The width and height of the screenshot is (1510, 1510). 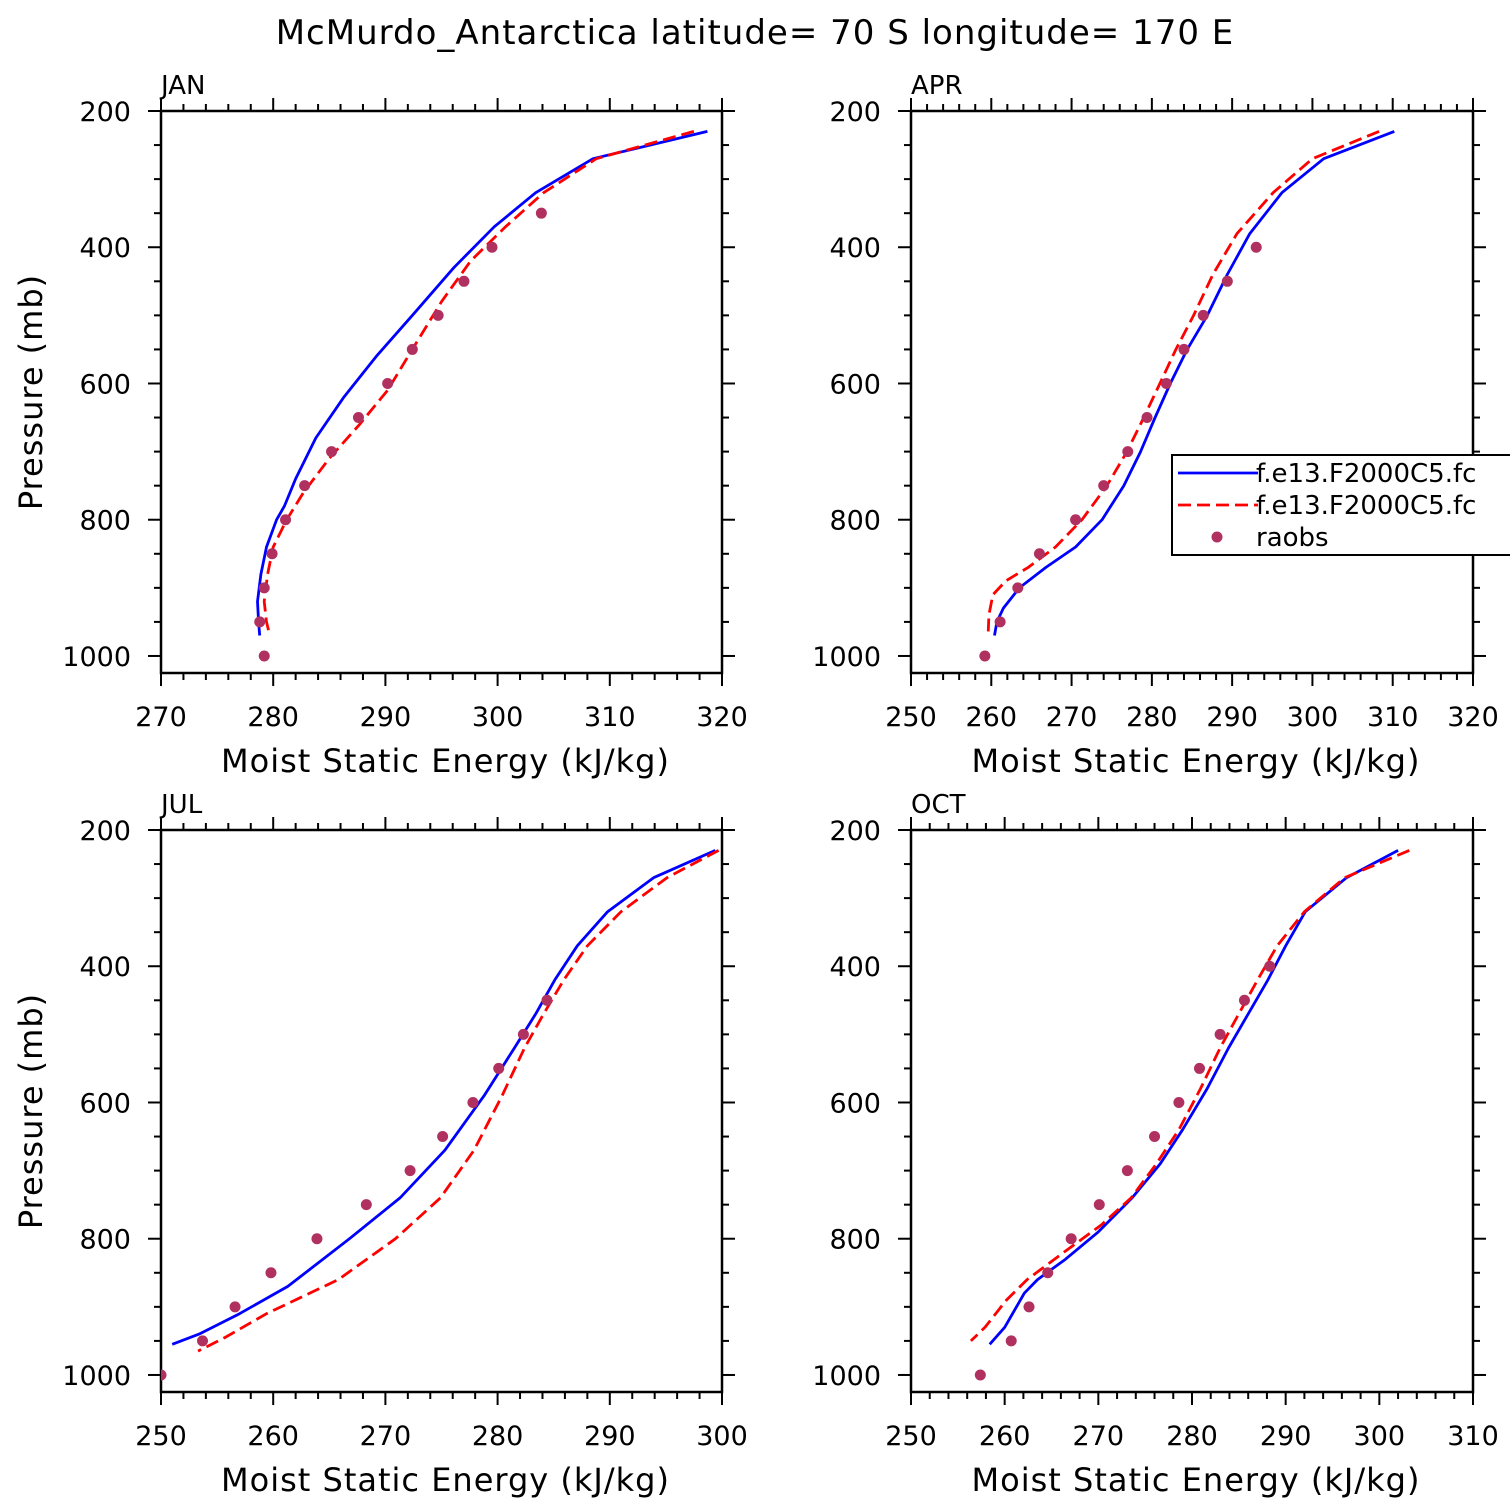 I want to click on x-tick-label-oct: 300, so click(x=1380, y=1436).